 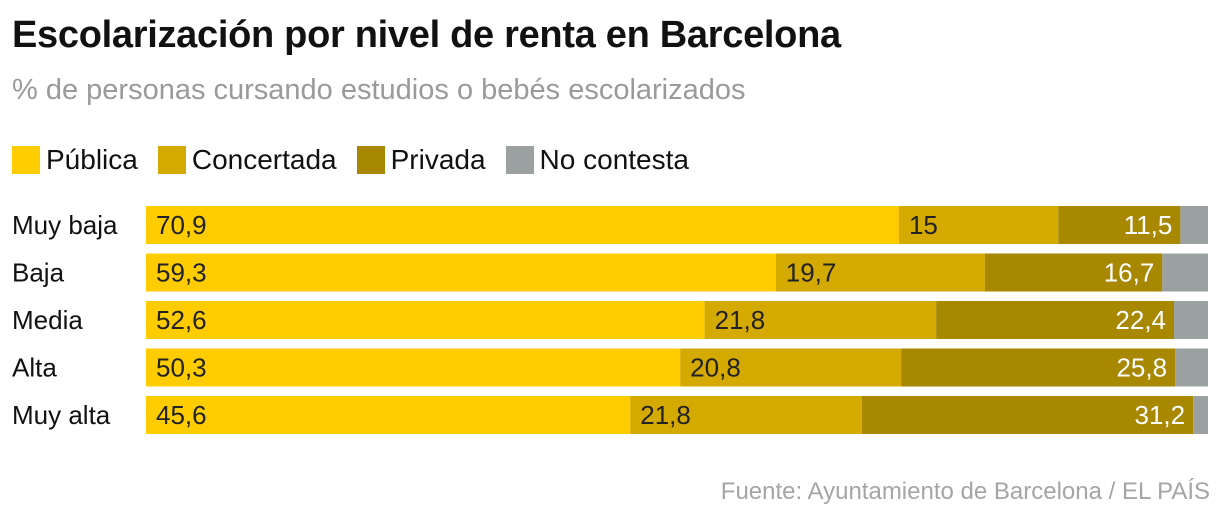 What do you see at coordinates (665, 415) in the screenshot?
I see `data-label-concertada-muy-alta: 21,8` at bounding box center [665, 415].